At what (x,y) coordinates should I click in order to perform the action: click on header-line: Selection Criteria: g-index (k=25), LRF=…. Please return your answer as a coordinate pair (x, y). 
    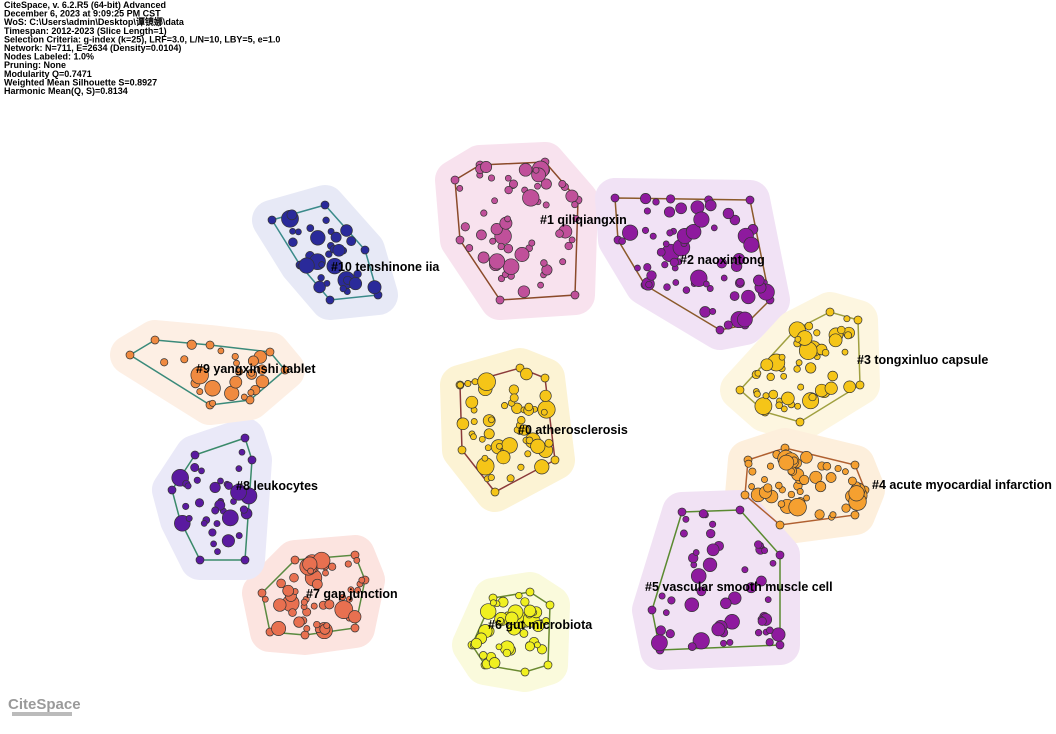
    Looking at the image, I should click on (142, 39).